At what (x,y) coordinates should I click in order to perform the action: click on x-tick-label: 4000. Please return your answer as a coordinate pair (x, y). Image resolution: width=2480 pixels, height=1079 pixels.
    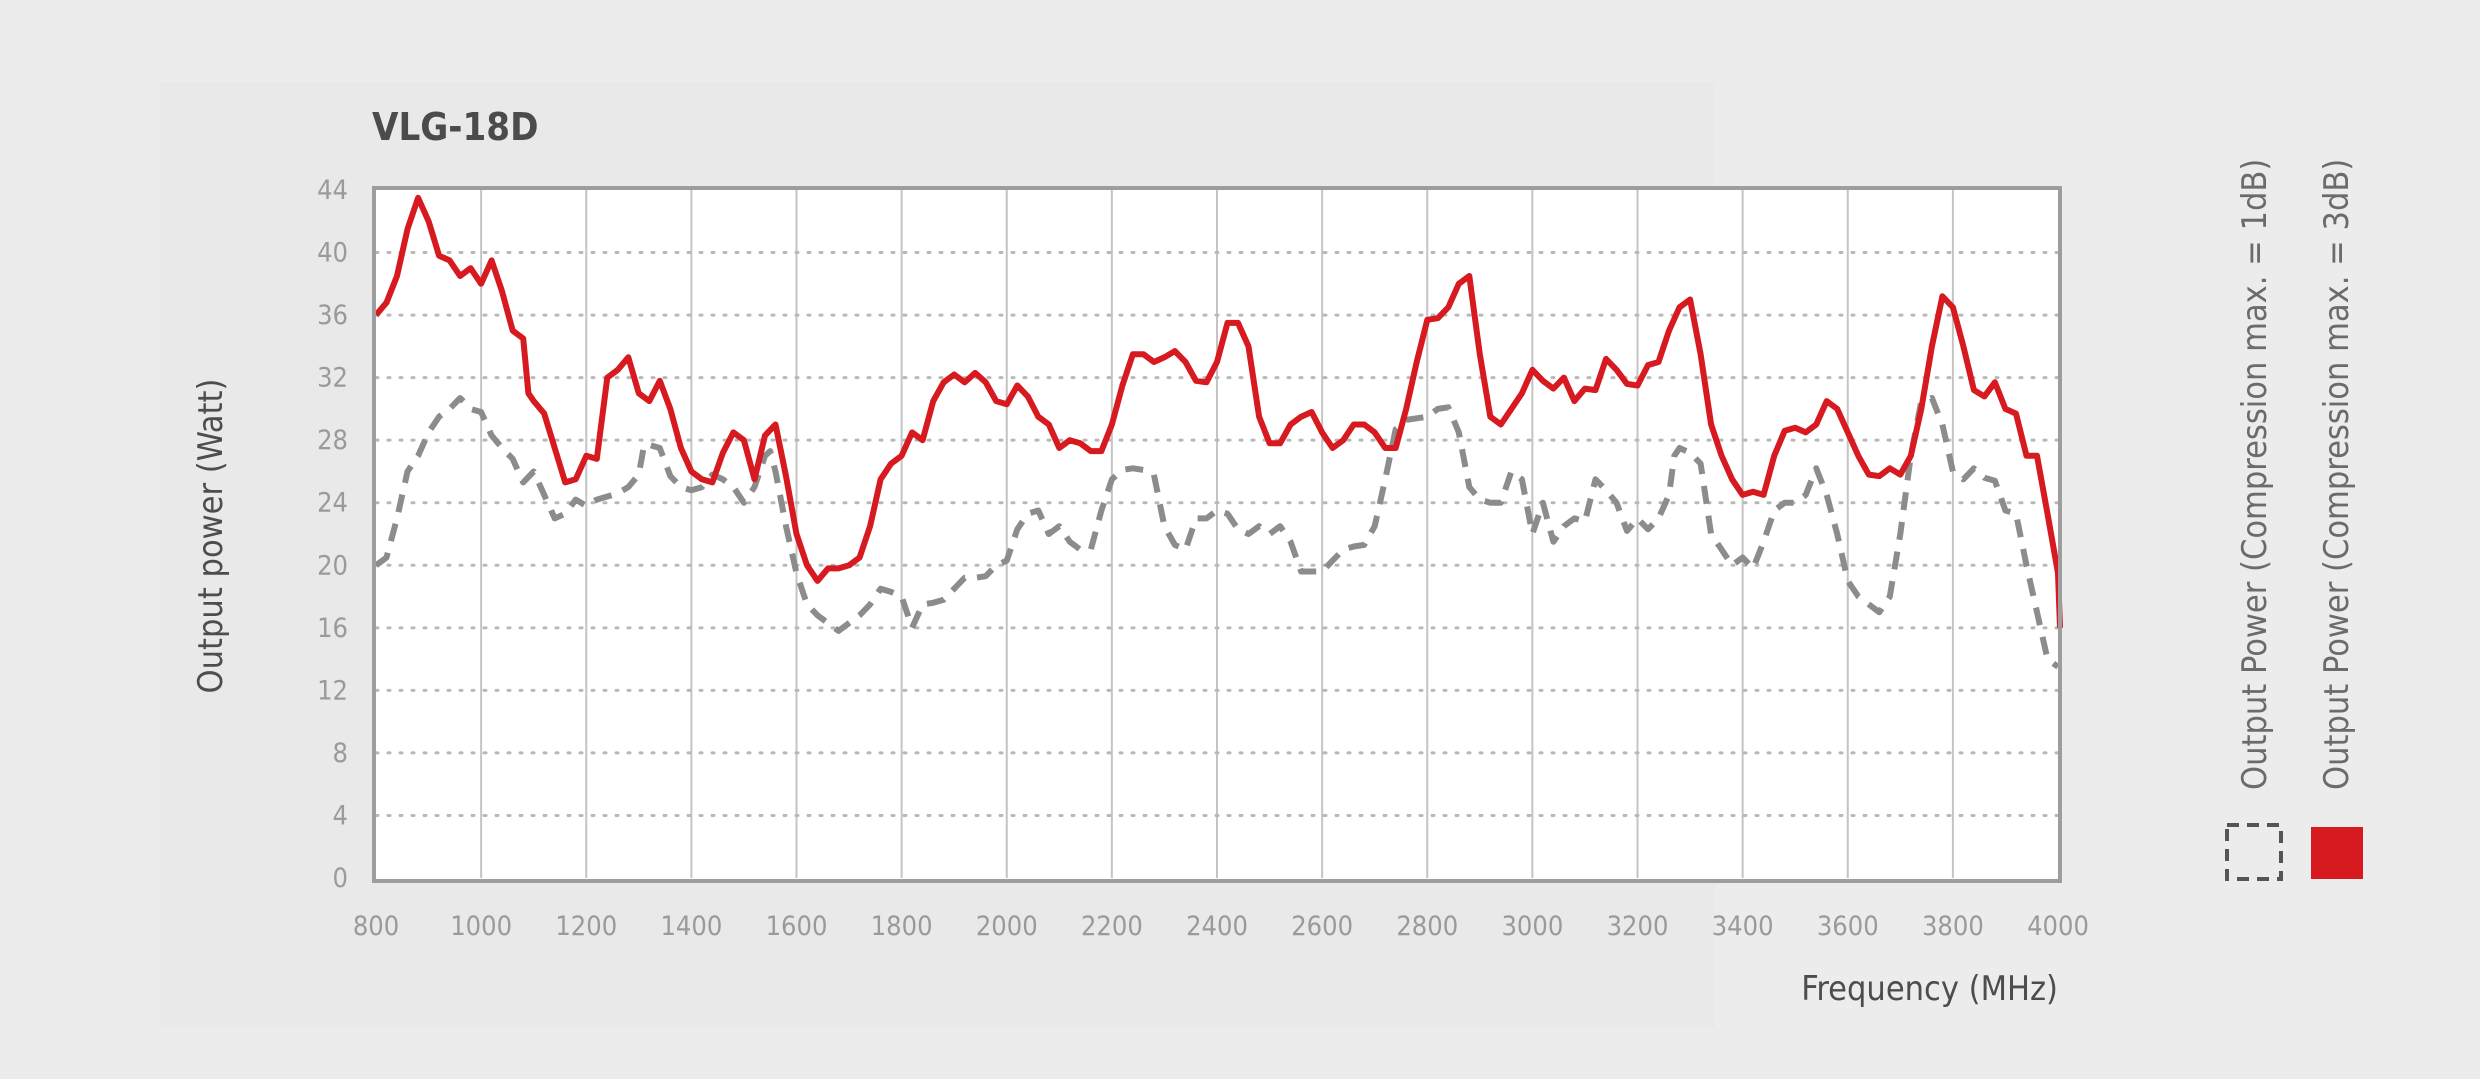
    Looking at the image, I should click on (2058, 926).